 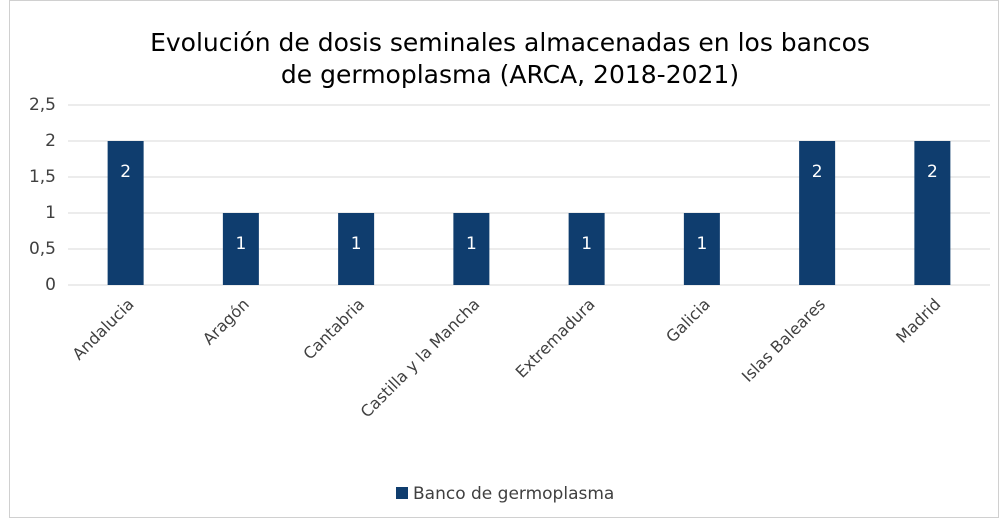 I want to click on y-tick-label: 1, so click(x=50, y=213).